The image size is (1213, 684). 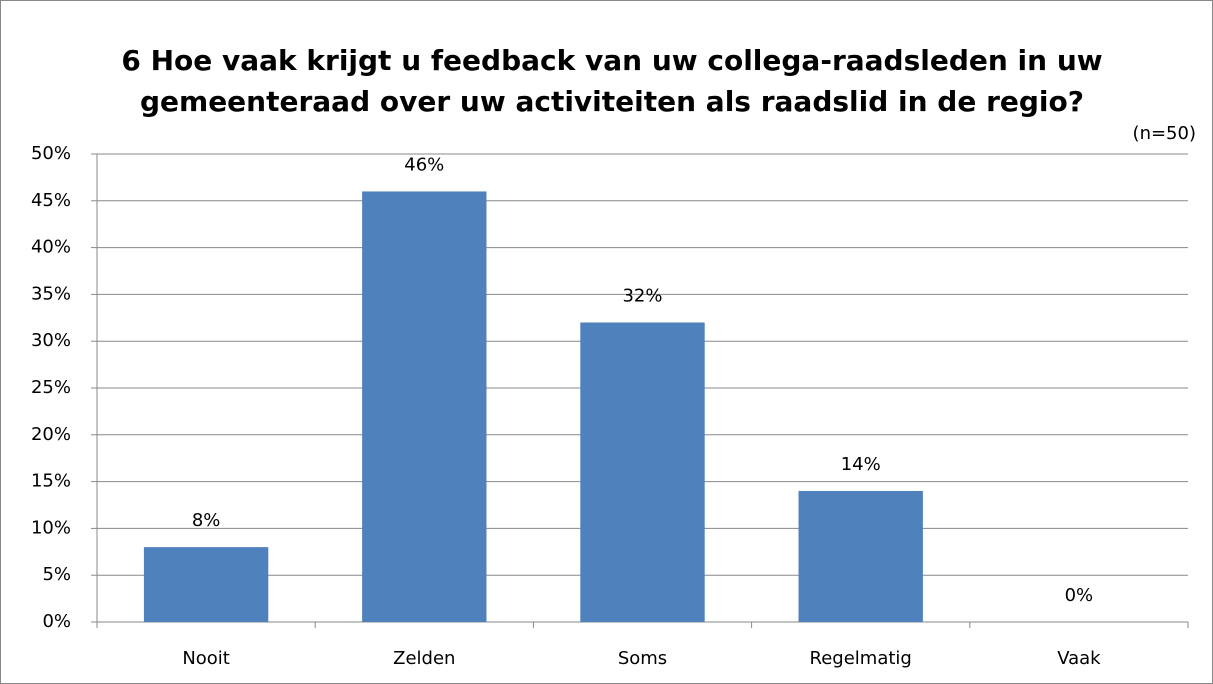 What do you see at coordinates (861, 658) in the screenshot?
I see `x-tick-label: Regelmatig` at bounding box center [861, 658].